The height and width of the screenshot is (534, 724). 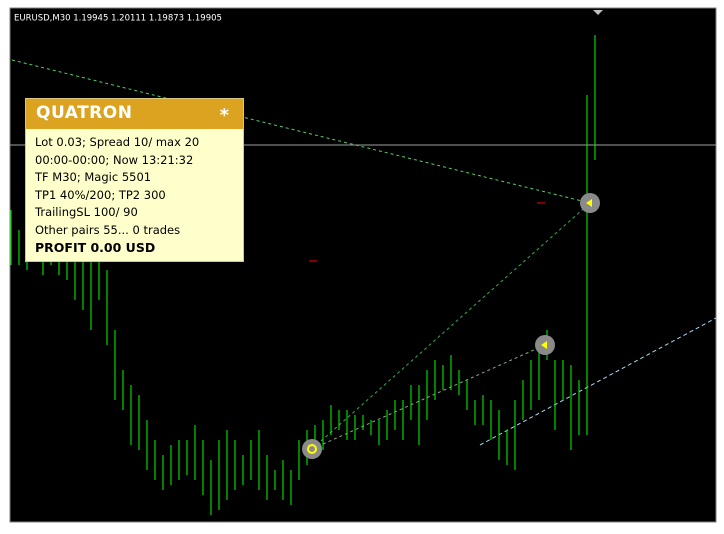 What do you see at coordinates (86, 212) in the screenshot?
I see `panel-line: TrailingSL 100/ 90` at bounding box center [86, 212].